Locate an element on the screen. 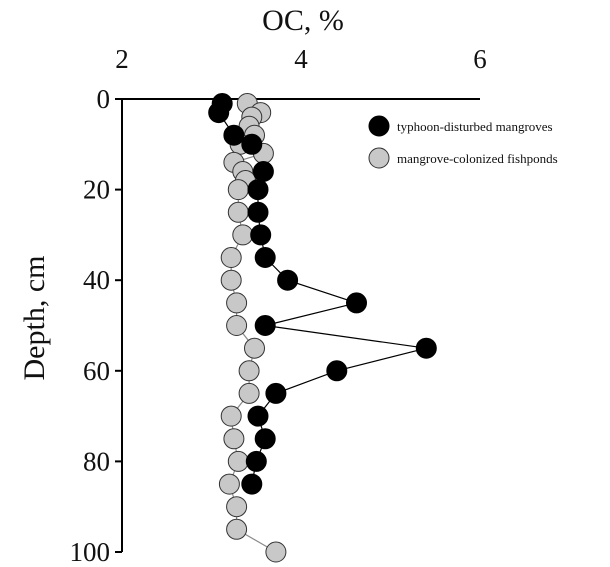  y-ticks is located at coordinates (118, 325).